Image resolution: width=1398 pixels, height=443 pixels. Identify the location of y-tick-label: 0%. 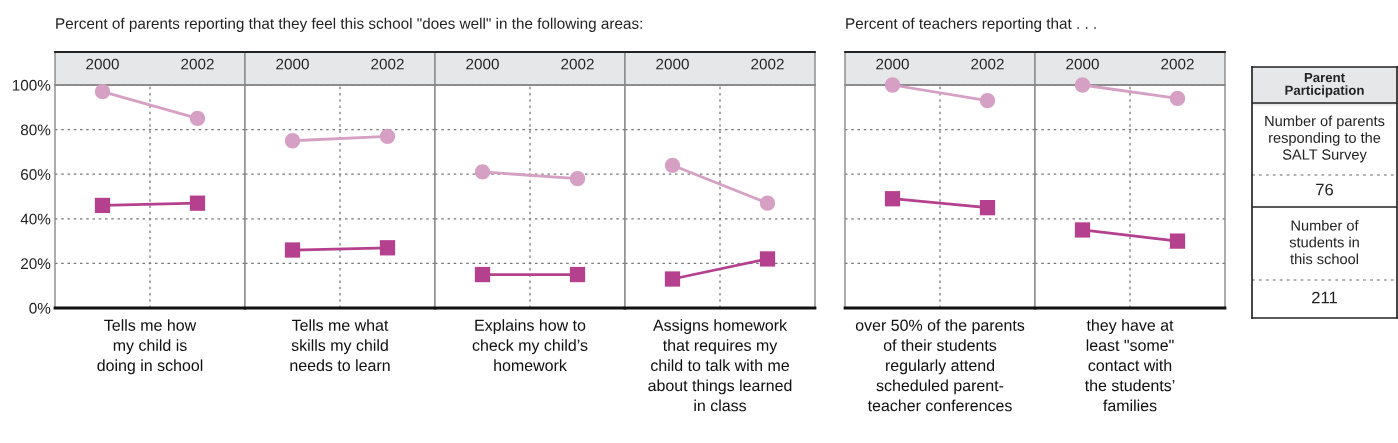
(40, 308).